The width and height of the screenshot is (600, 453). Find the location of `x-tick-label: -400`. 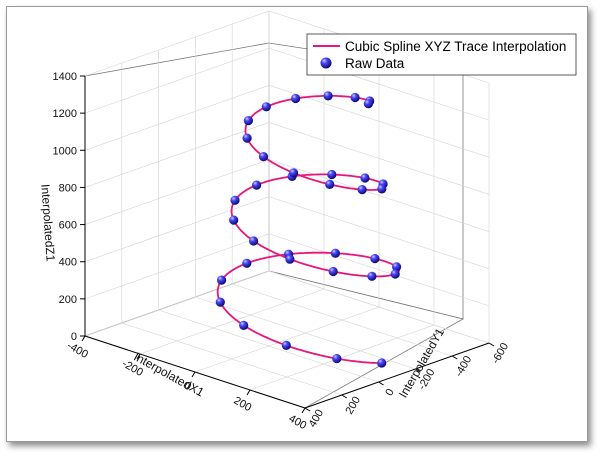

x-tick-label: -400 is located at coordinates (77, 350).